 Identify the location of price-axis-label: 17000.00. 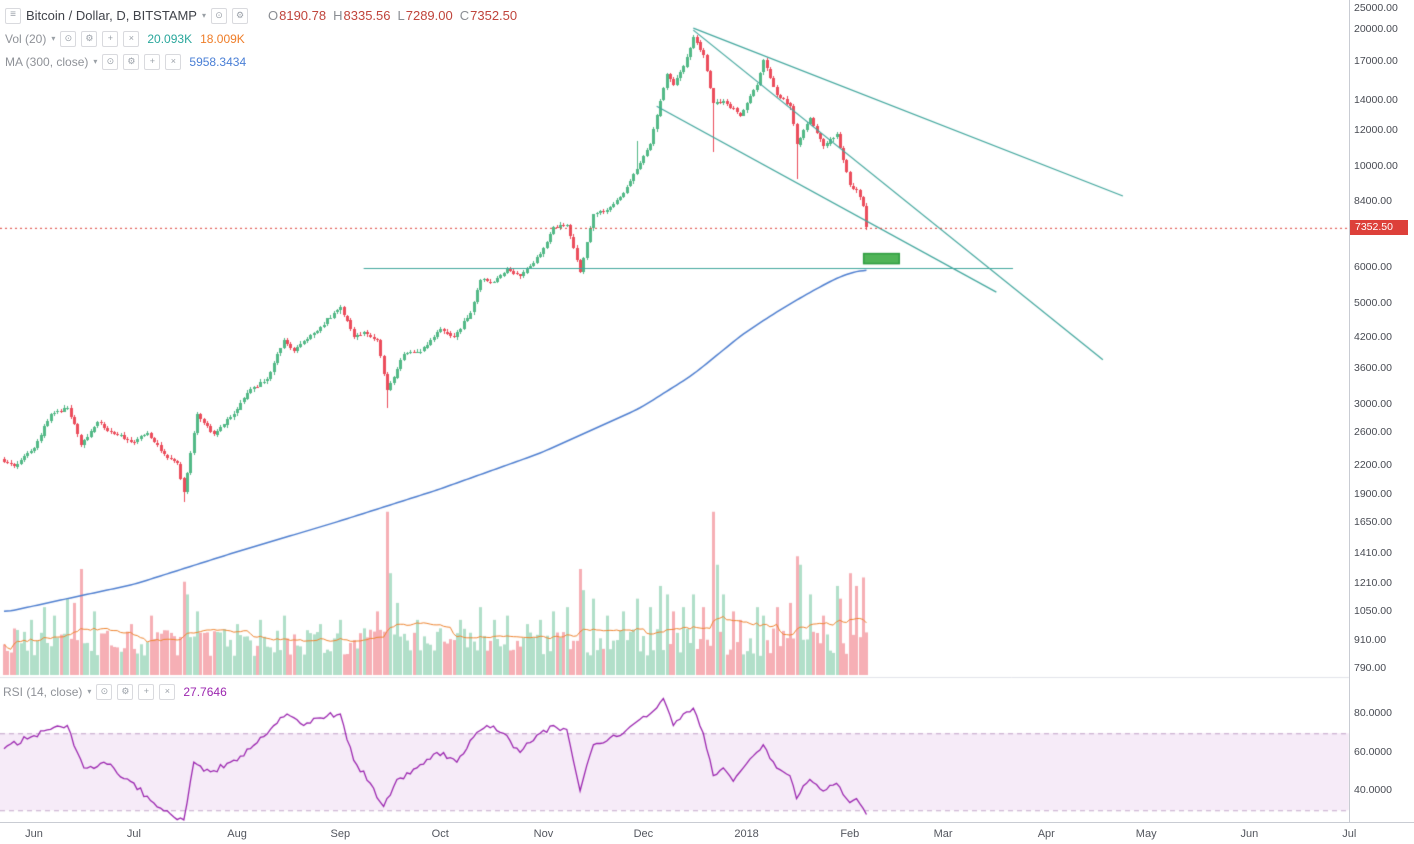
(1376, 61).